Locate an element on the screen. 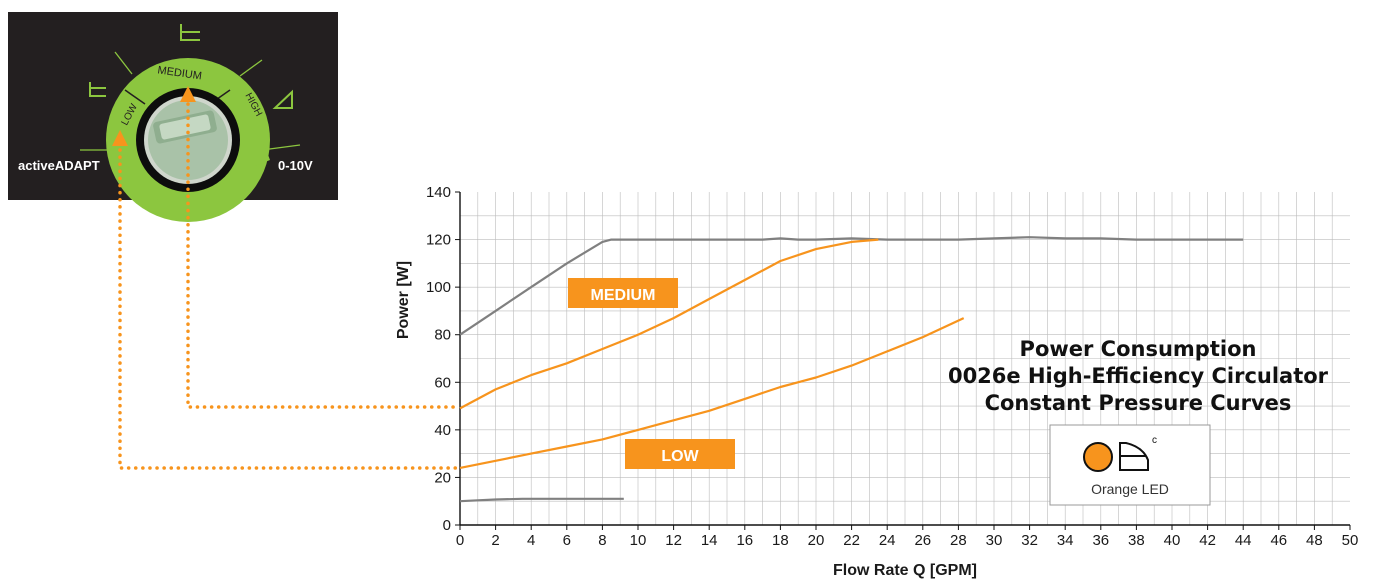 The width and height of the screenshot is (1375, 582). dial-panel: MEDIUM LOW HIGH activeADAPT 0-10V is located at coordinates (173, 117).